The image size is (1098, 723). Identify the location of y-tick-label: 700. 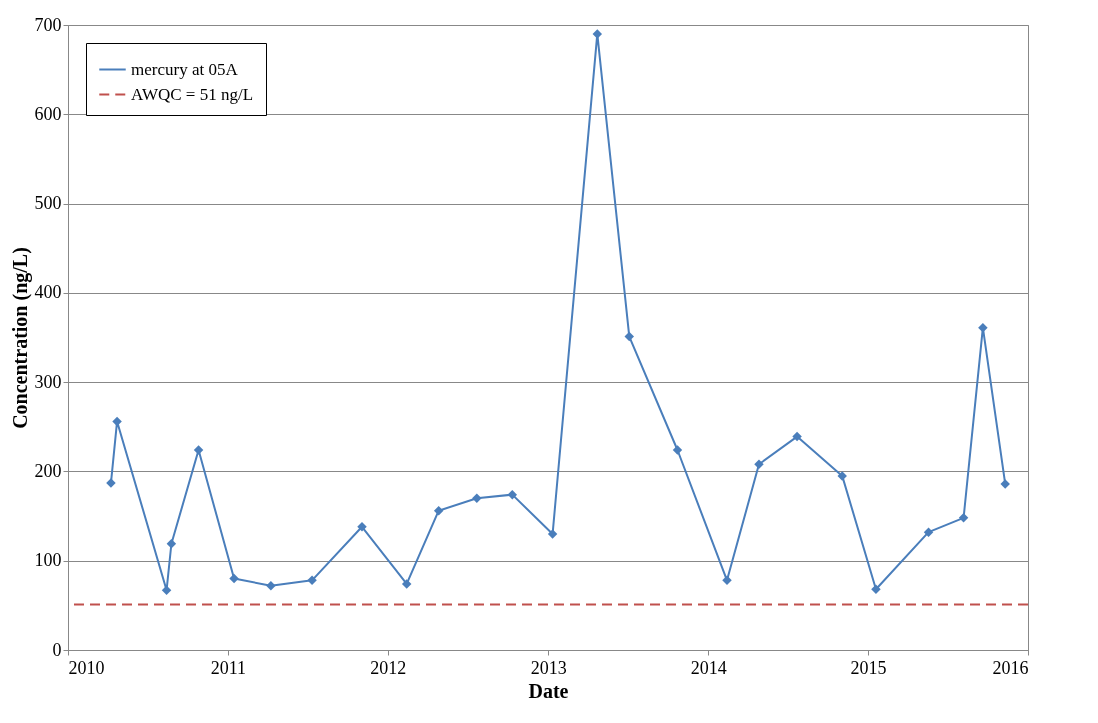
(48, 24).